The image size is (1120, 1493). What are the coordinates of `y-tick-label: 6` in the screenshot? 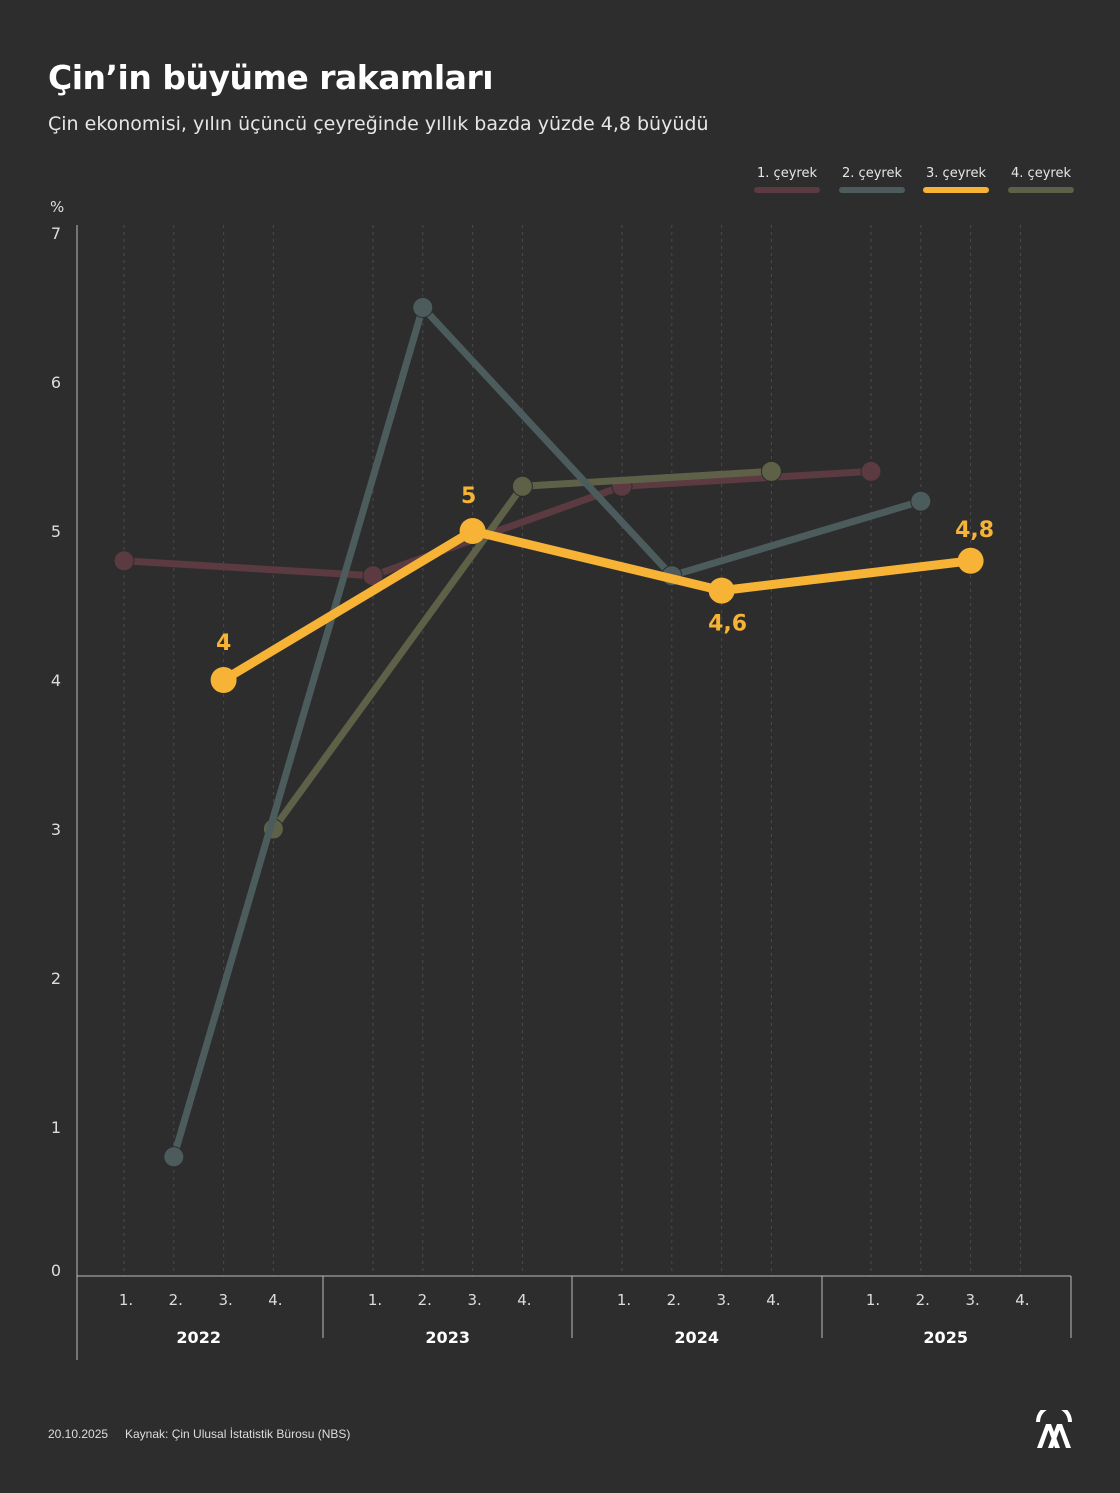 It's located at (56, 382).